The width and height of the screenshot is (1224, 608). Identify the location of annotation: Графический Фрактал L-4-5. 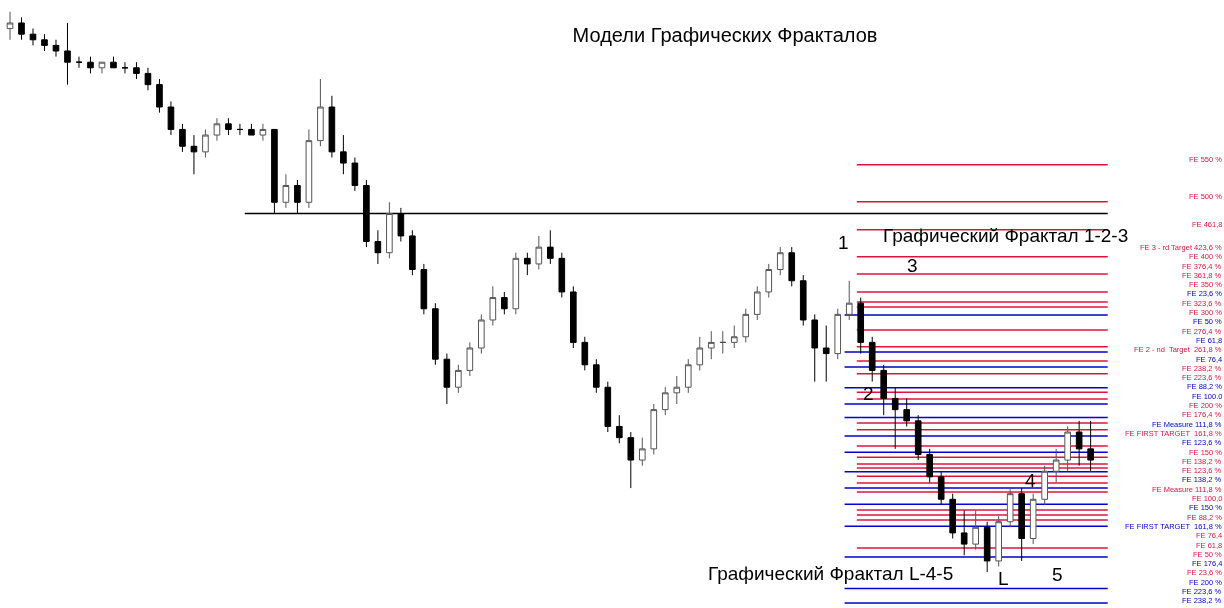
(831, 573).